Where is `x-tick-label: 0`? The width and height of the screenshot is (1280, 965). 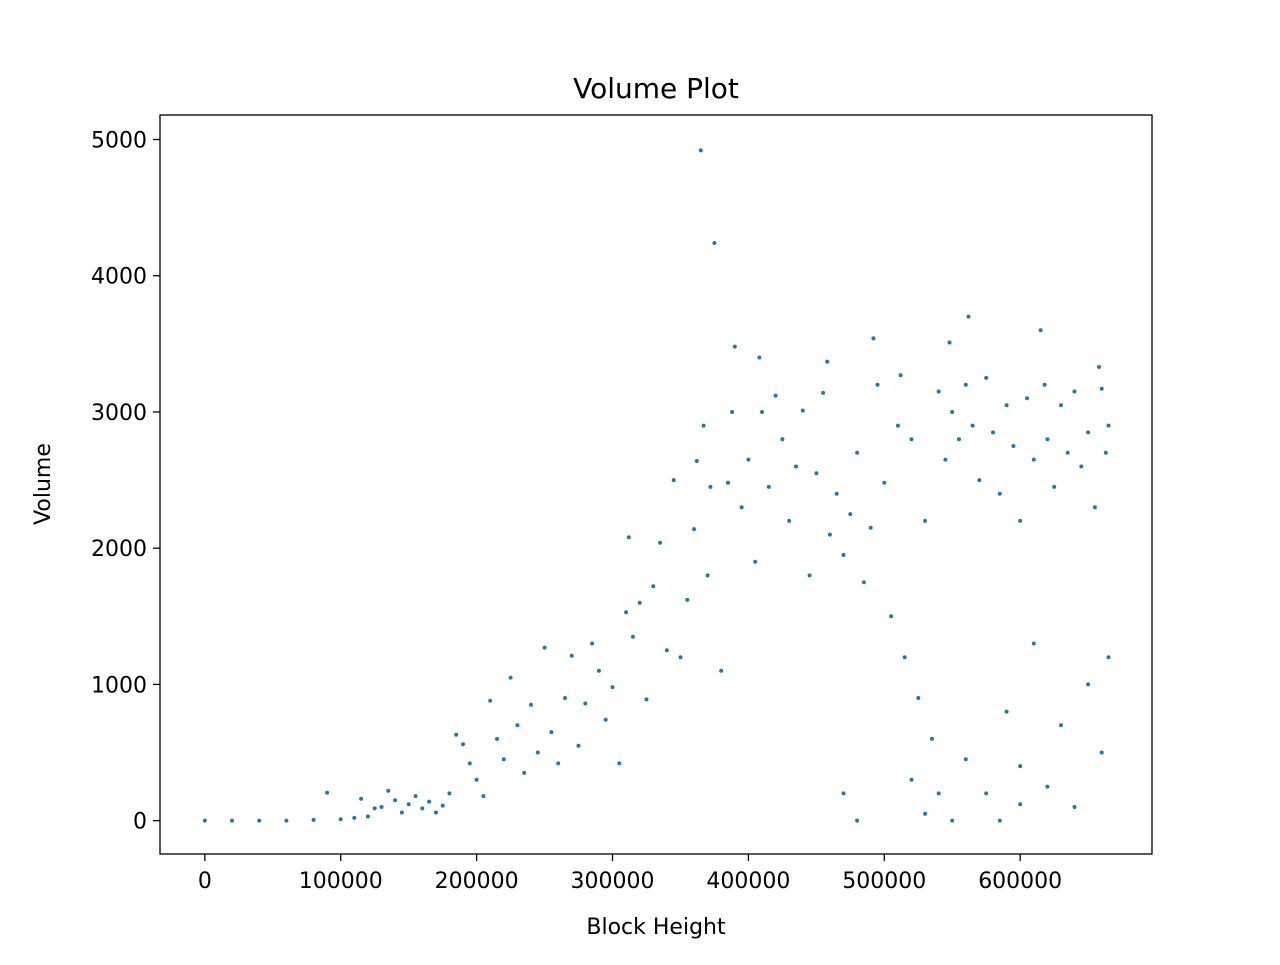 x-tick-label: 0 is located at coordinates (205, 881).